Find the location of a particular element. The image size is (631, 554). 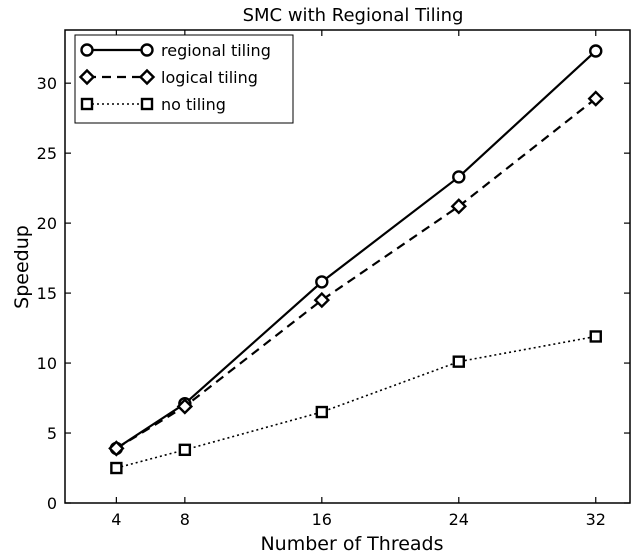

legend-label: regional tiling is located at coordinates (216, 50).